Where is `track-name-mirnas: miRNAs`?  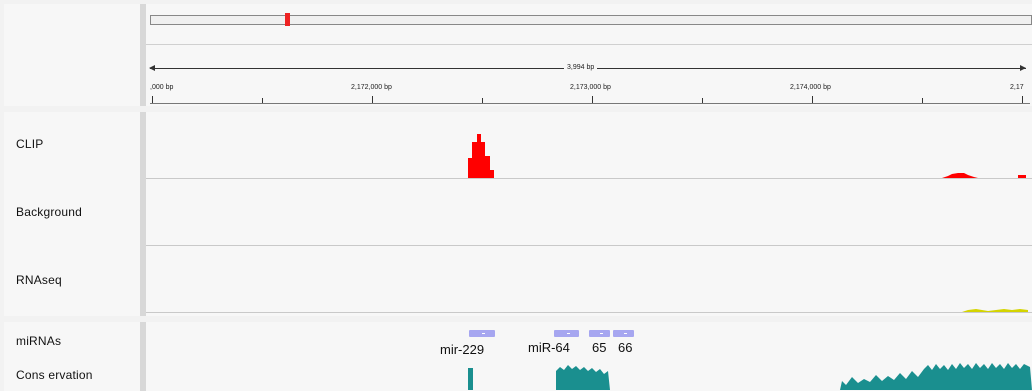
track-name-mirnas: miRNAs is located at coordinates (39, 341).